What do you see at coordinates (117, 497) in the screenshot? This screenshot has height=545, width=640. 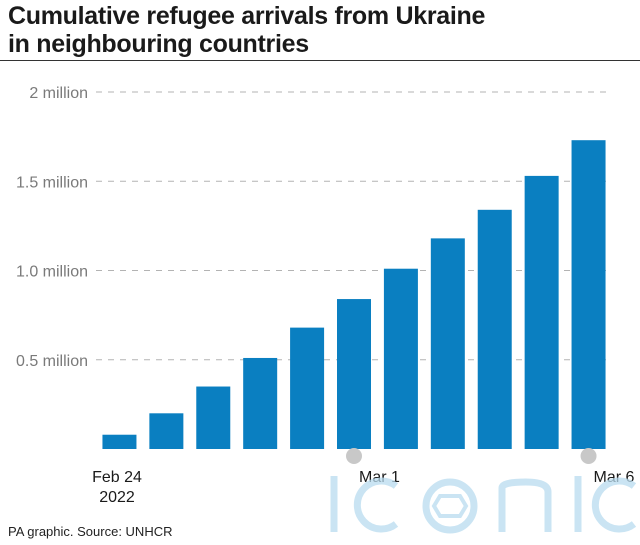 I see `x-tick-label: 2022` at bounding box center [117, 497].